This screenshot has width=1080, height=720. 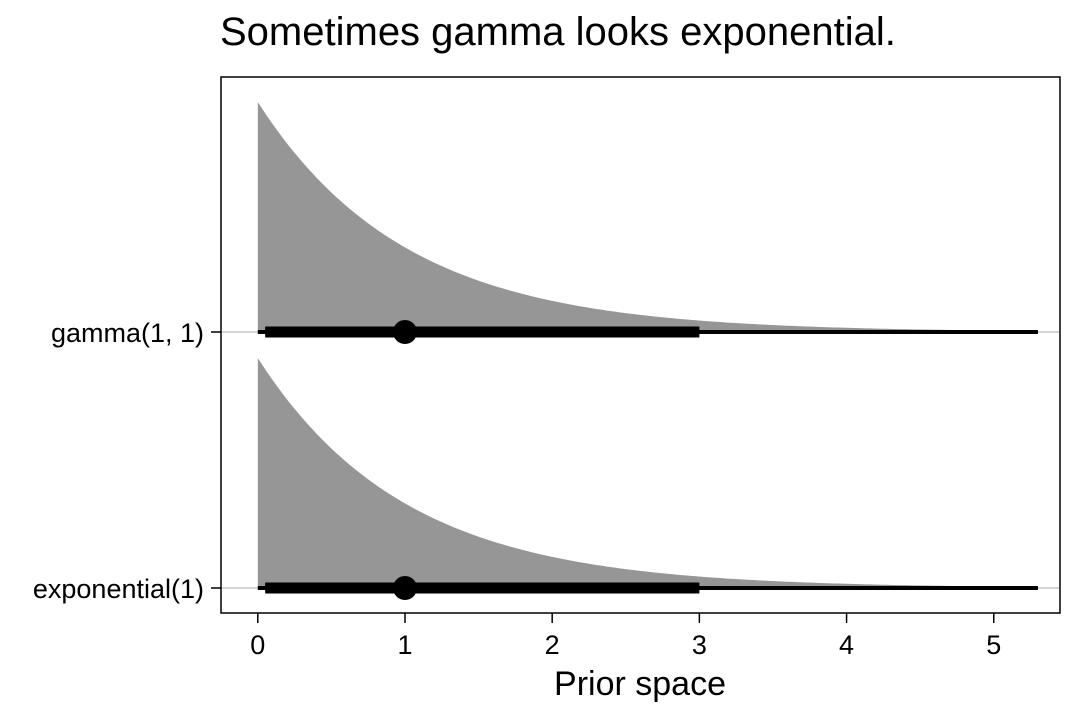 I want to click on gamma-median-point, so click(x=404, y=332).